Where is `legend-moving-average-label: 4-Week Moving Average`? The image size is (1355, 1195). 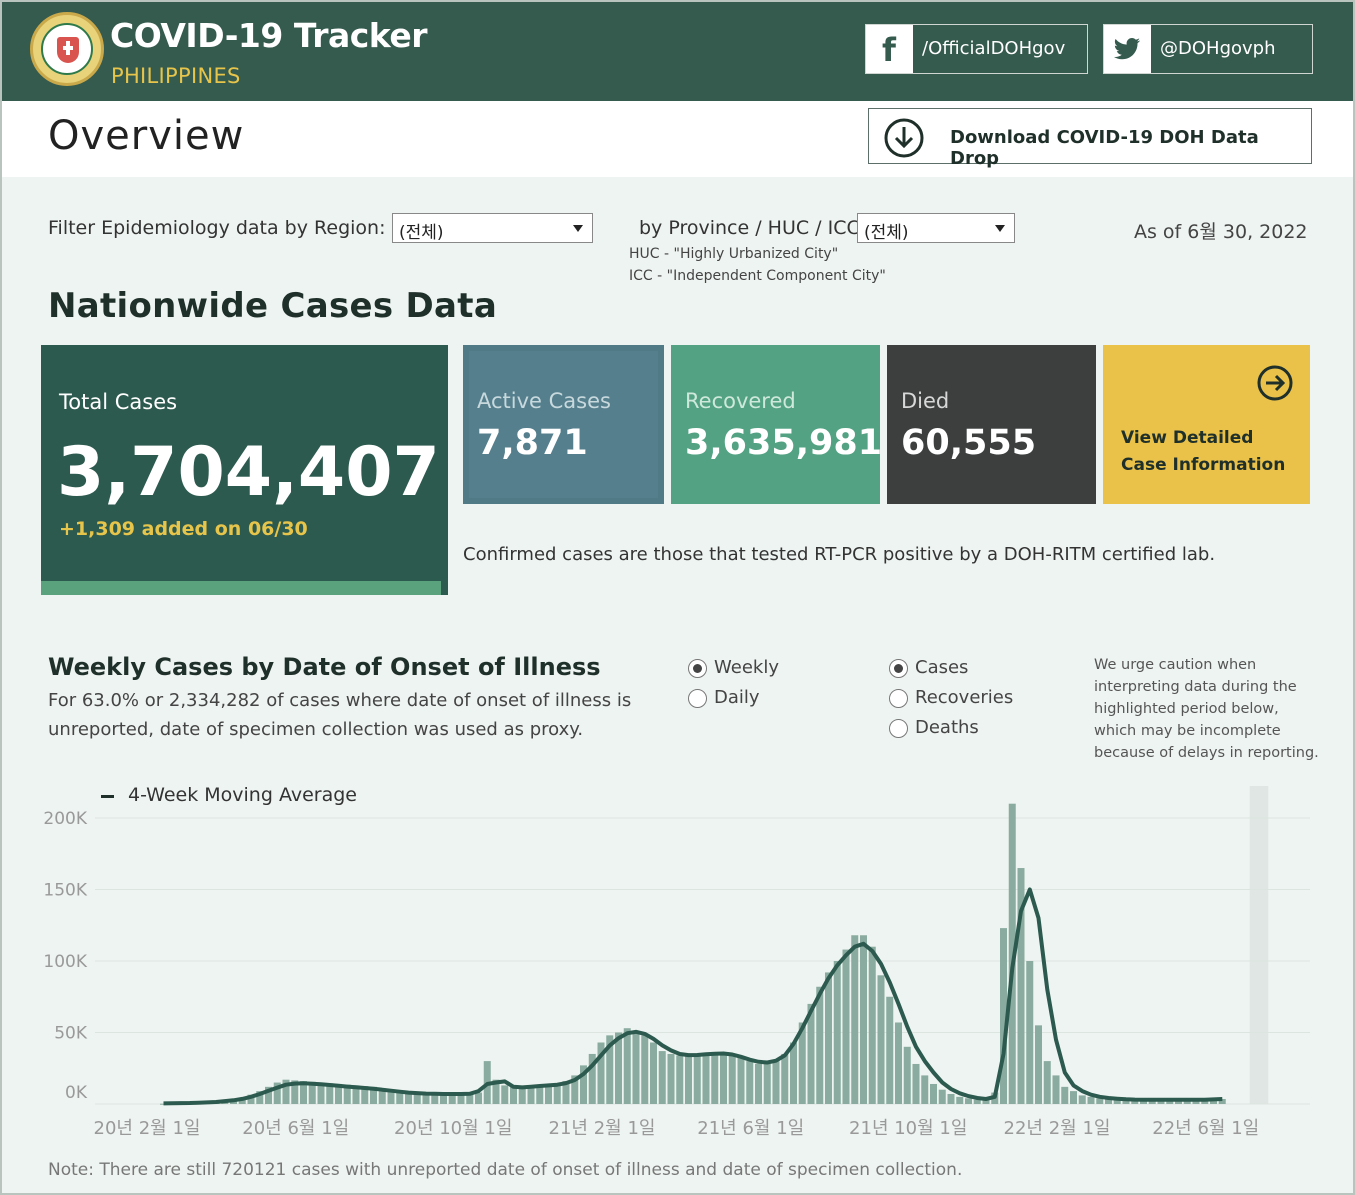
legend-moving-average-label: 4-Week Moving Average is located at coordinates (242, 795).